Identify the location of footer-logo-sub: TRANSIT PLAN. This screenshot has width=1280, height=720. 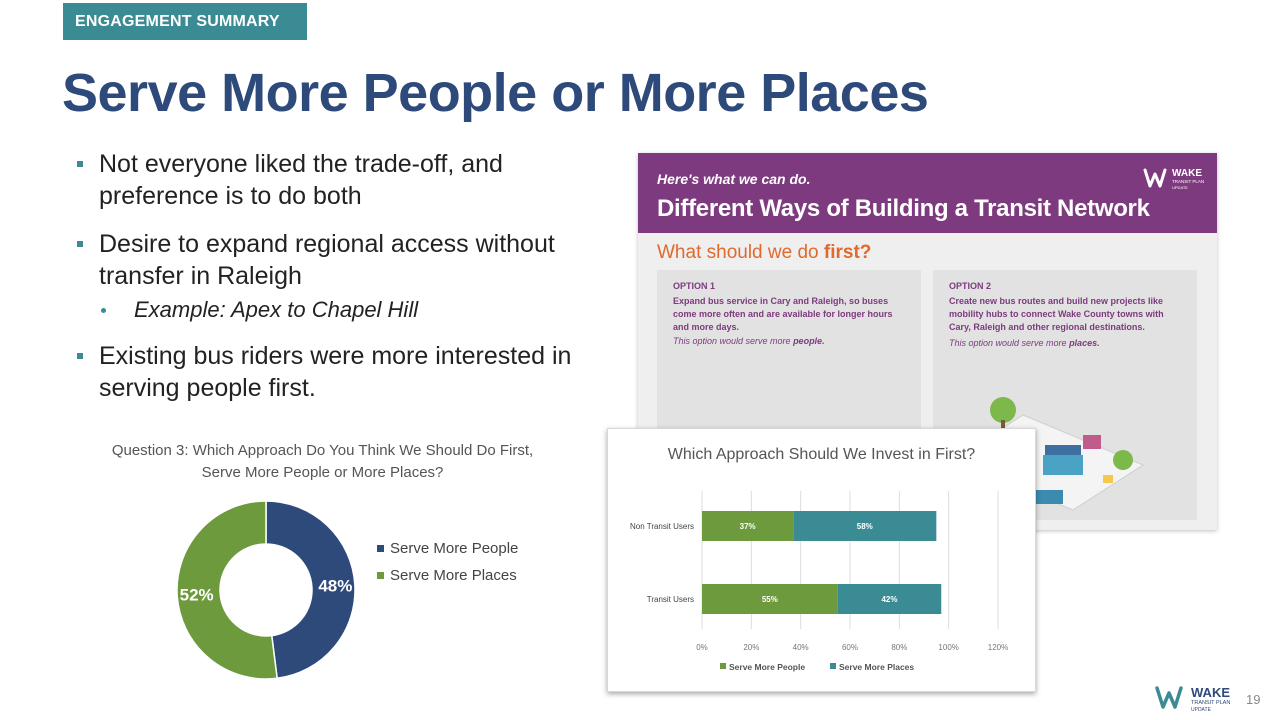
(1210, 703).